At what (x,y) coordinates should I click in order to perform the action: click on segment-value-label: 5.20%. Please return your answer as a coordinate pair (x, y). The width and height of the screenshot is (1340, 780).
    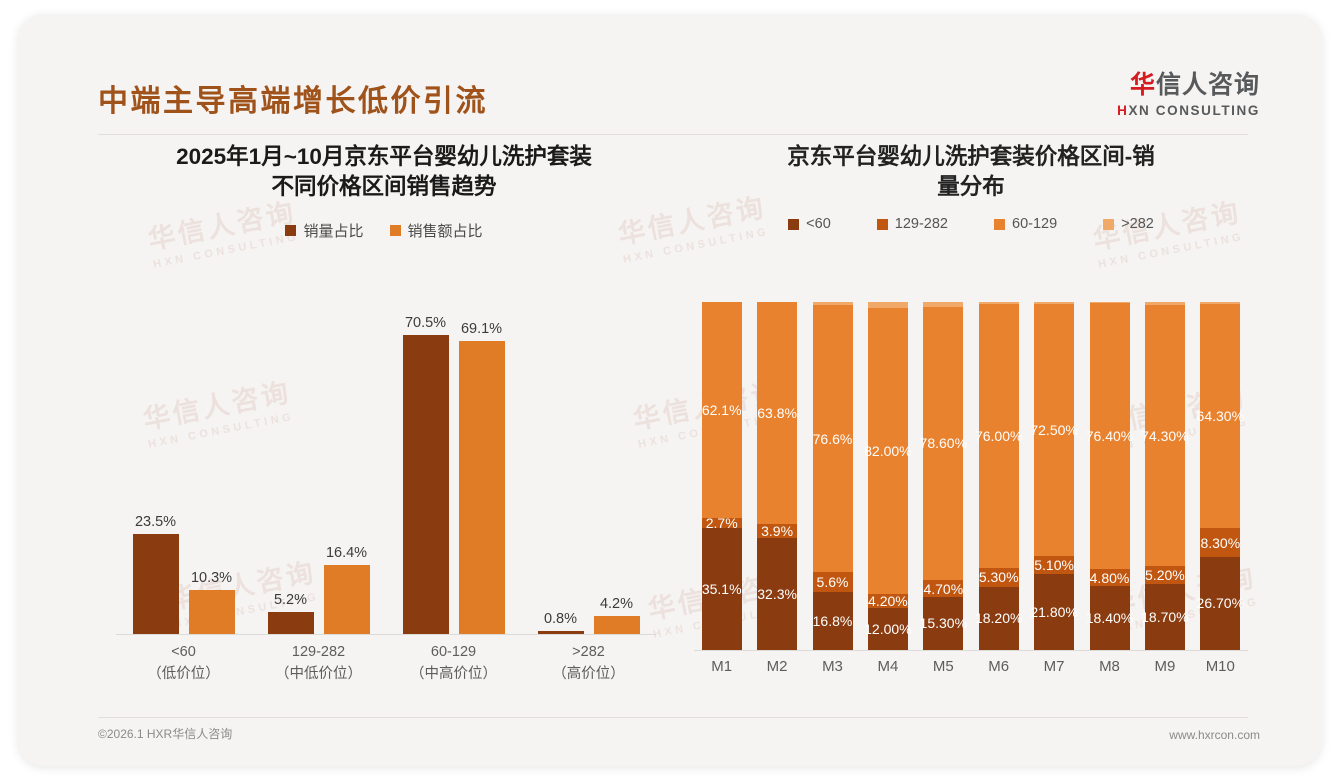
    Looking at the image, I should click on (1165, 575).